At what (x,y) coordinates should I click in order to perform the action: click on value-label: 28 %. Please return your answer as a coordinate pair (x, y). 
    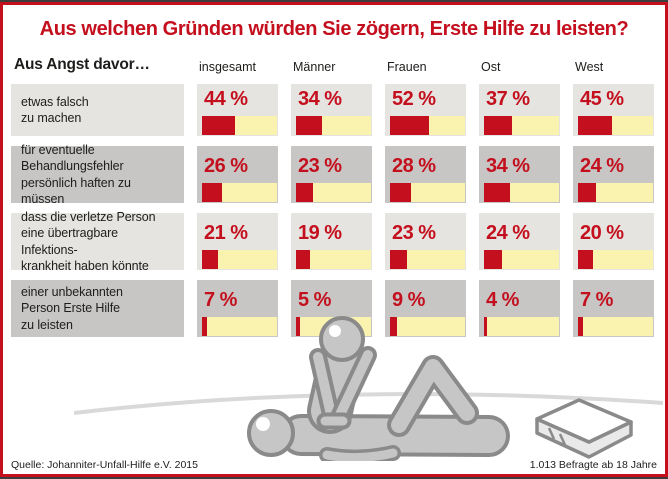
    Looking at the image, I should click on (414, 166).